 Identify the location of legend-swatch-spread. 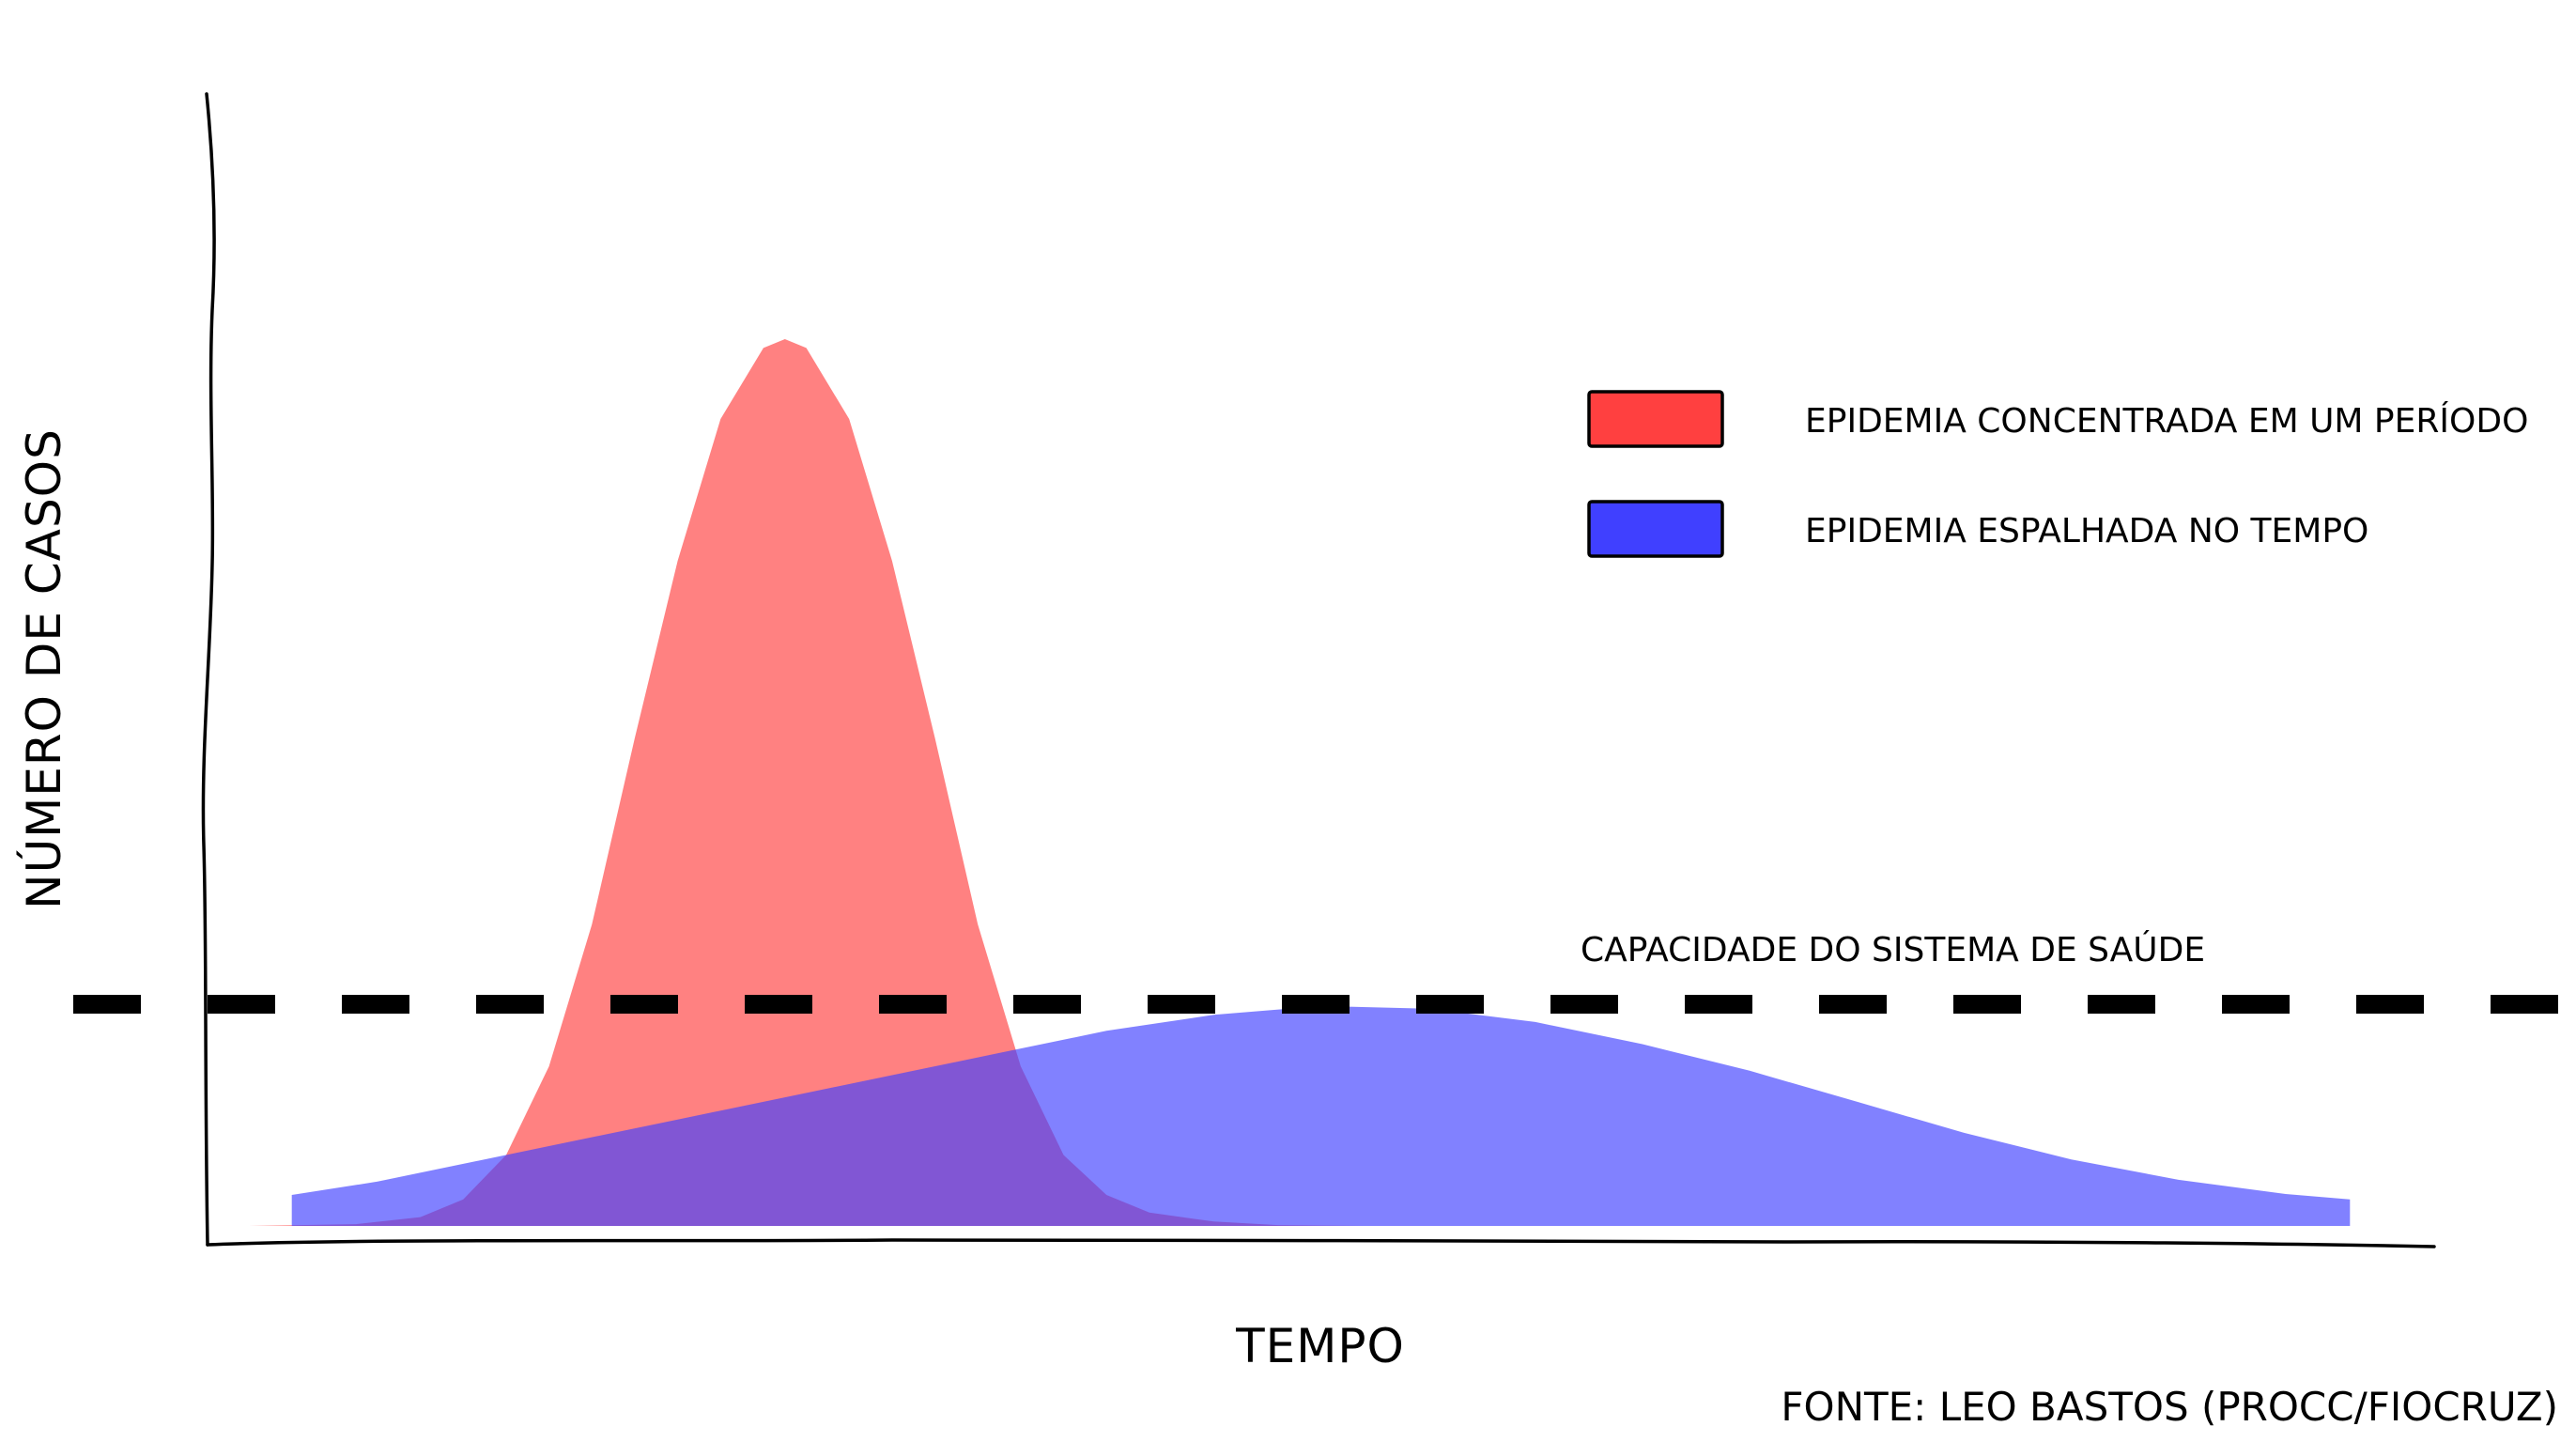
(1655, 529).